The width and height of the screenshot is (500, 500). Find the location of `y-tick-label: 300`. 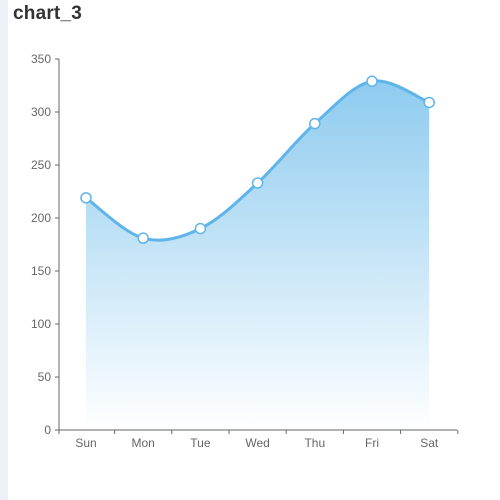

y-tick-label: 300 is located at coordinates (41, 112).